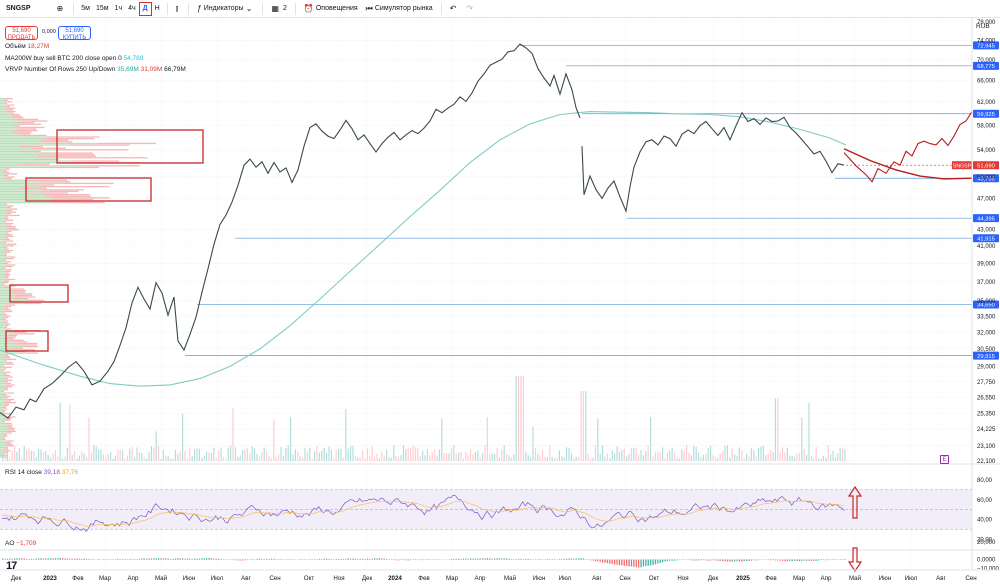  Describe the element at coordinates (21, 33) in the screenshot. I see `sell-button: 51,690 ПРОДАТЬ` at that location.